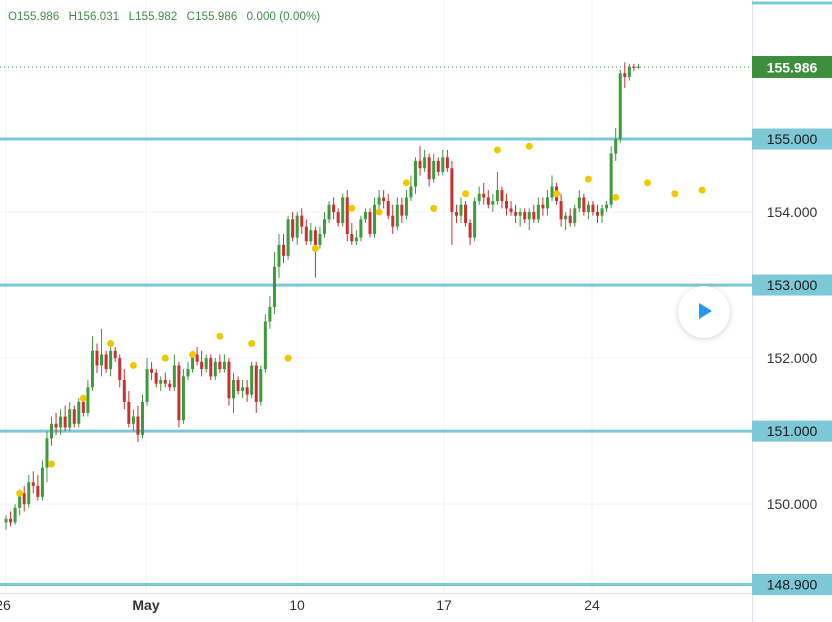  What do you see at coordinates (5, 605) in the screenshot?
I see `x-tick-label: 26` at bounding box center [5, 605].